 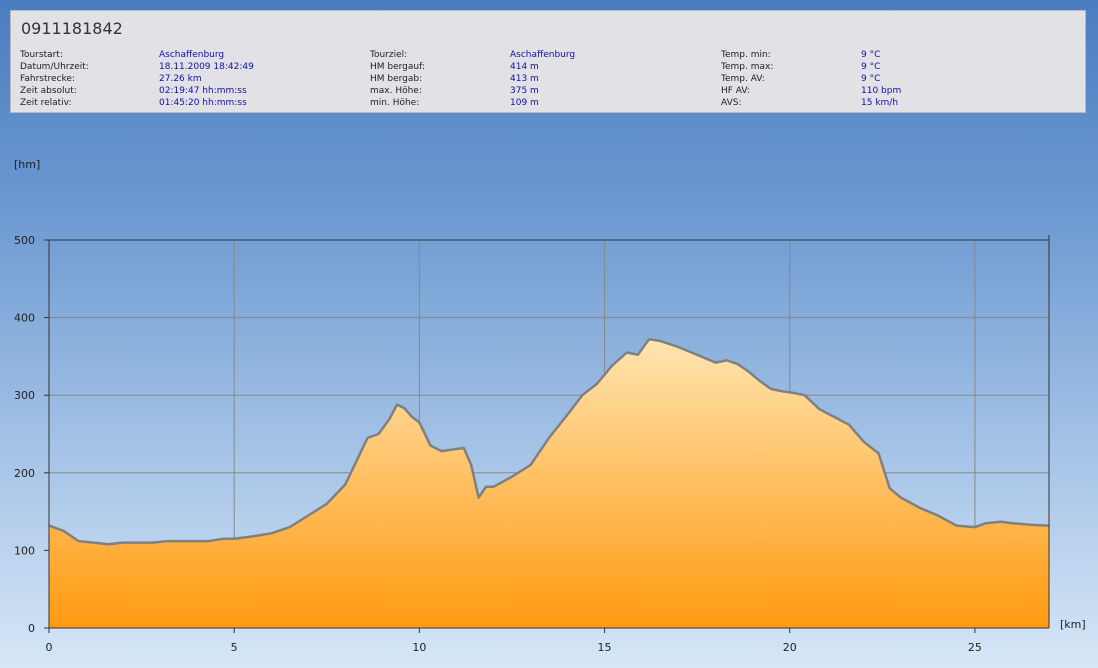 I want to click on info-label: Temp. max:, so click(x=747, y=67).